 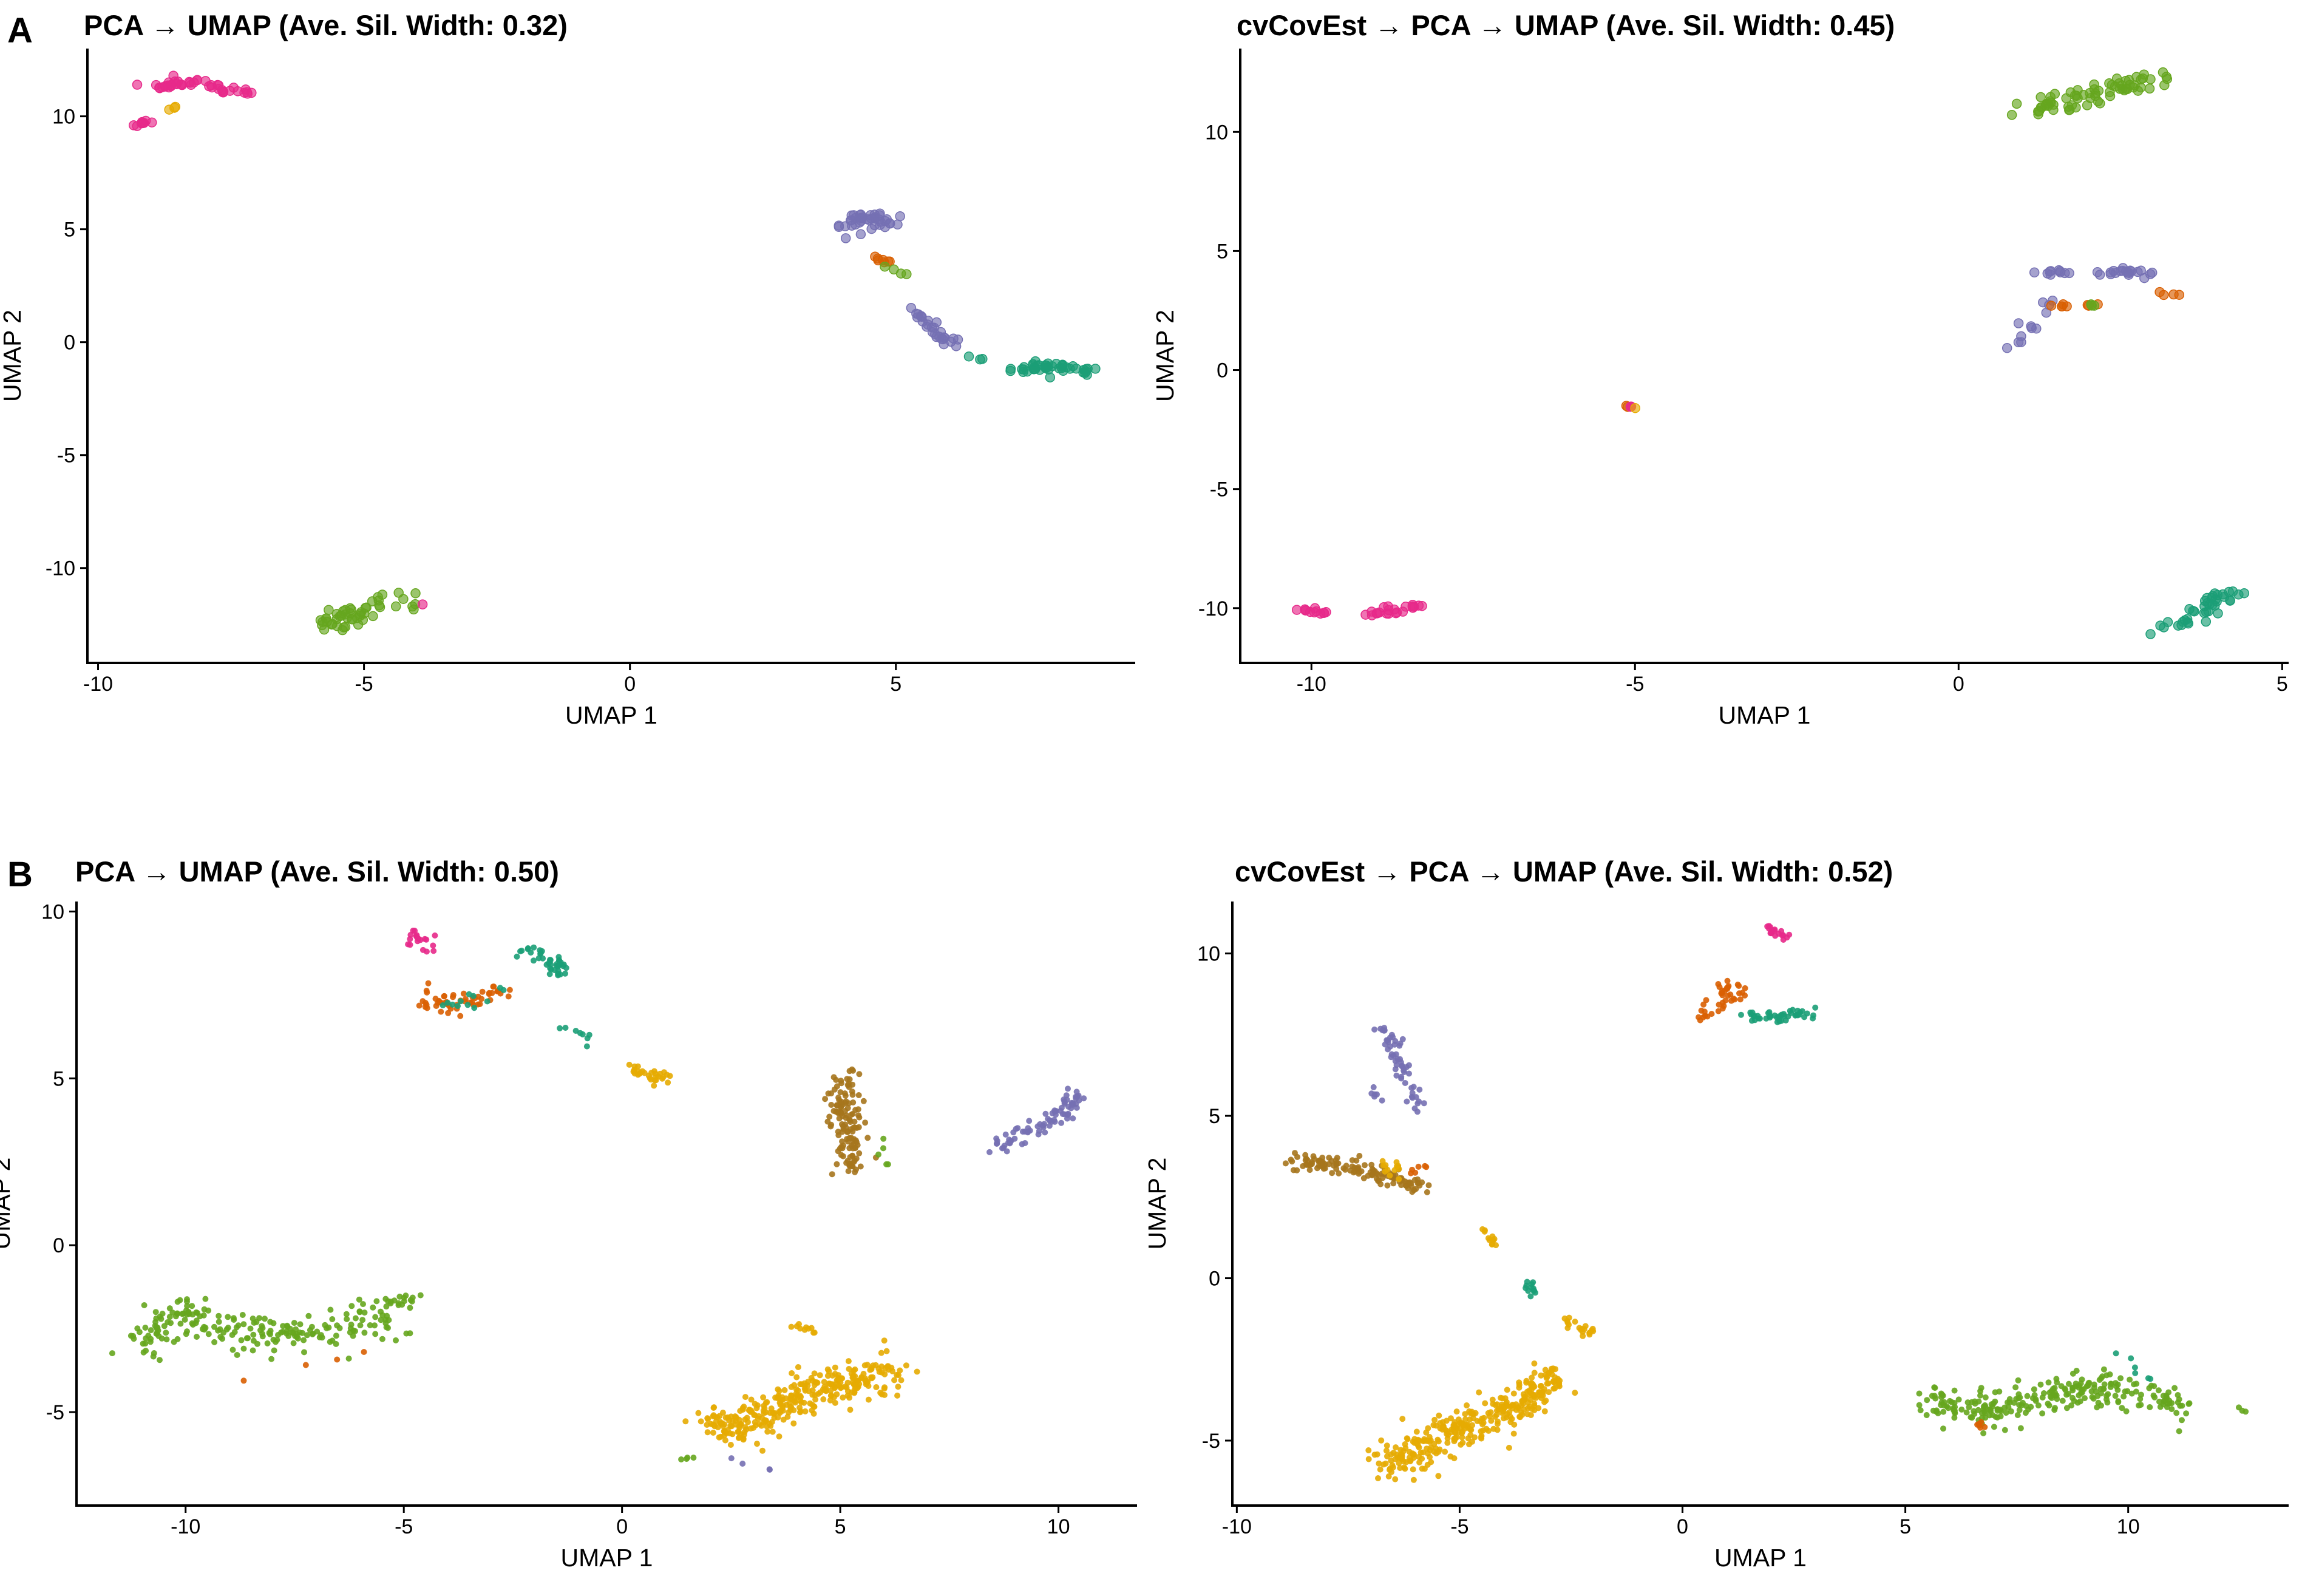 I want to click on y-tick-label: 5, so click(x=1223, y=251).